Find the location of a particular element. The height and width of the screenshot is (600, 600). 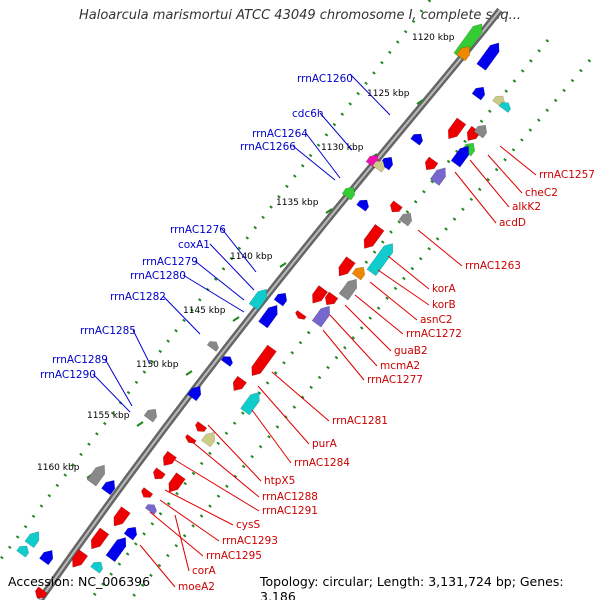

gene-label-right: corA is located at coordinates (204, 571).